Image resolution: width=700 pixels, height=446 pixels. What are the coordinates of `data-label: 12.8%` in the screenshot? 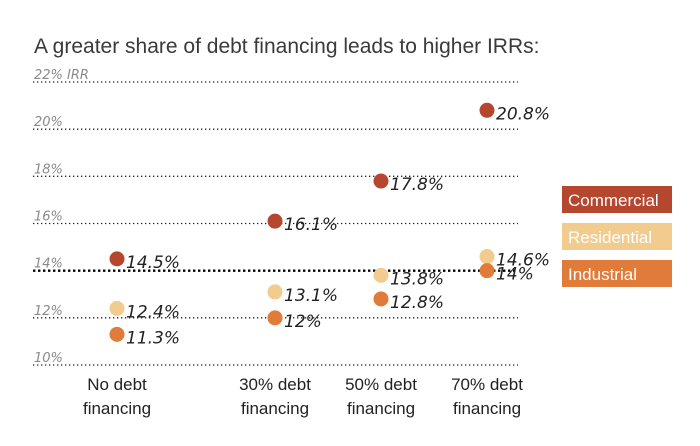 It's located at (417, 303).